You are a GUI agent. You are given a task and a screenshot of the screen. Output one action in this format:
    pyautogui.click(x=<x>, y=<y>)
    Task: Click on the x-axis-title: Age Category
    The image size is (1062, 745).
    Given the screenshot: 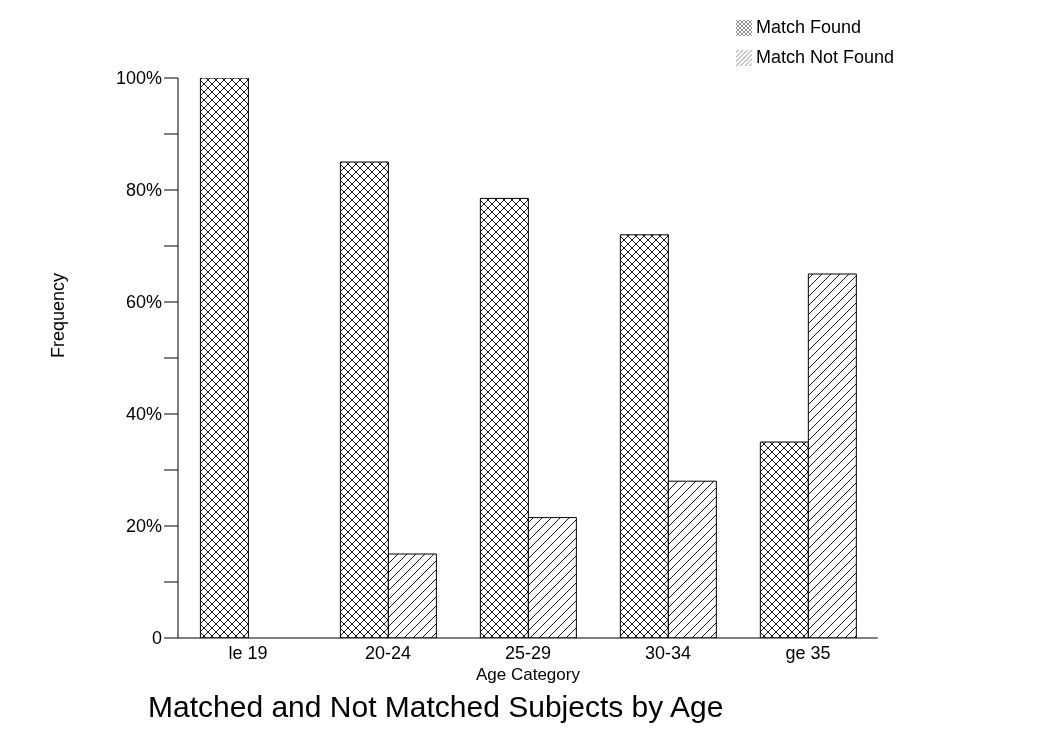 What is the action you would take?
    pyautogui.click(x=528, y=674)
    